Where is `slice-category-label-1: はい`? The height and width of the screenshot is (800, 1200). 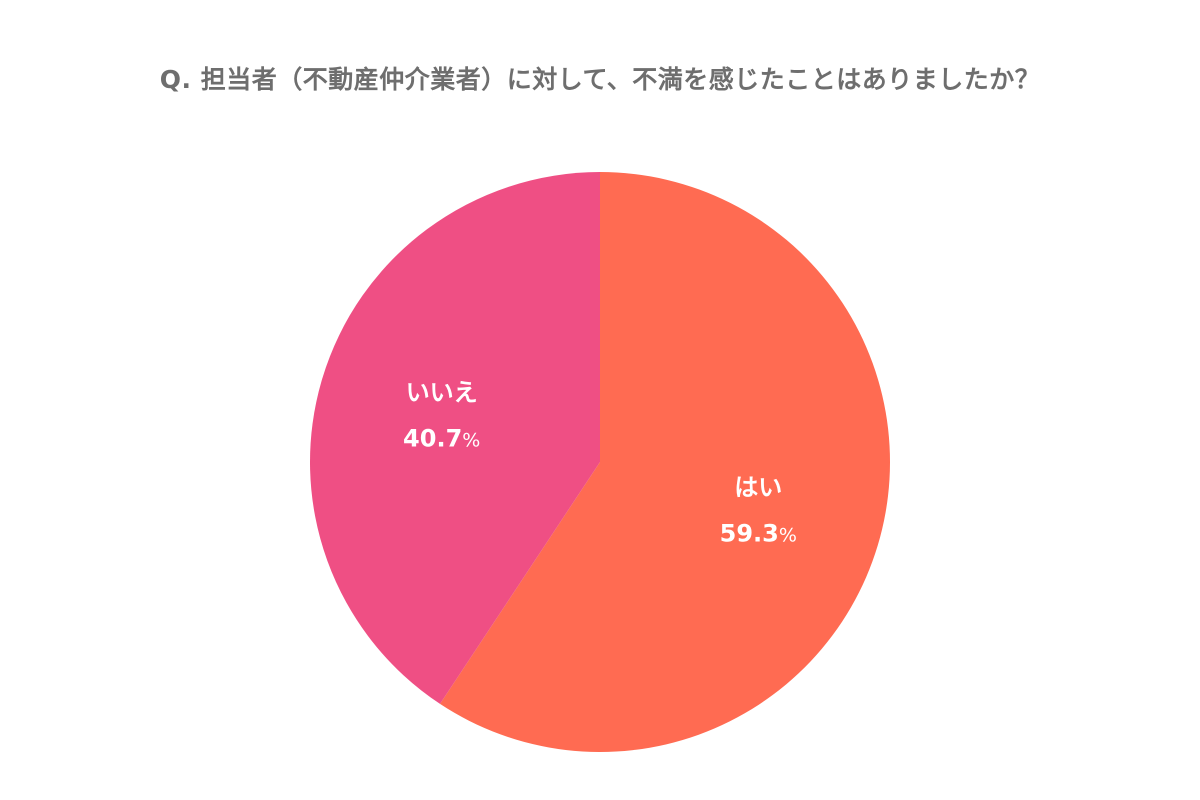 slice-category-label-1: はい is located at coordinates (758, 488).